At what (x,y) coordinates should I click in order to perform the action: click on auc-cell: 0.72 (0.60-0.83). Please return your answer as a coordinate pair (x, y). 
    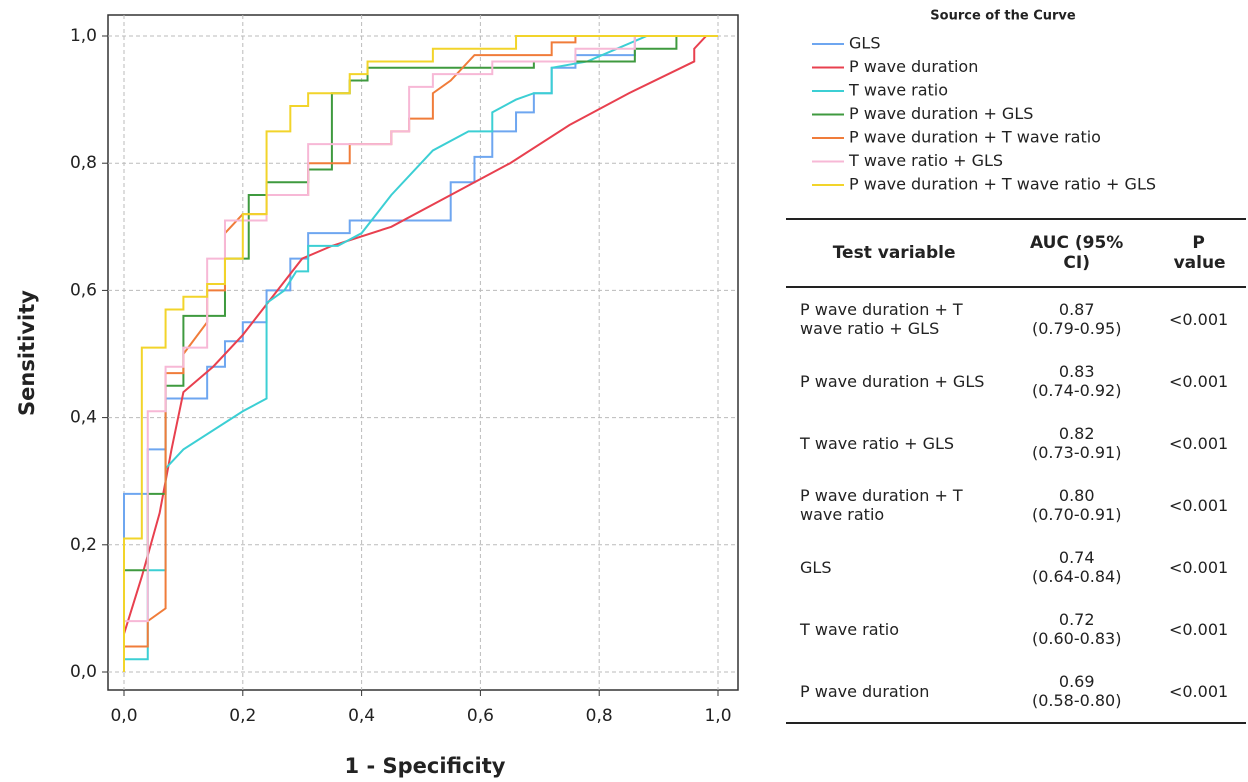
    Looking at the image, I should click on (1076, 629).